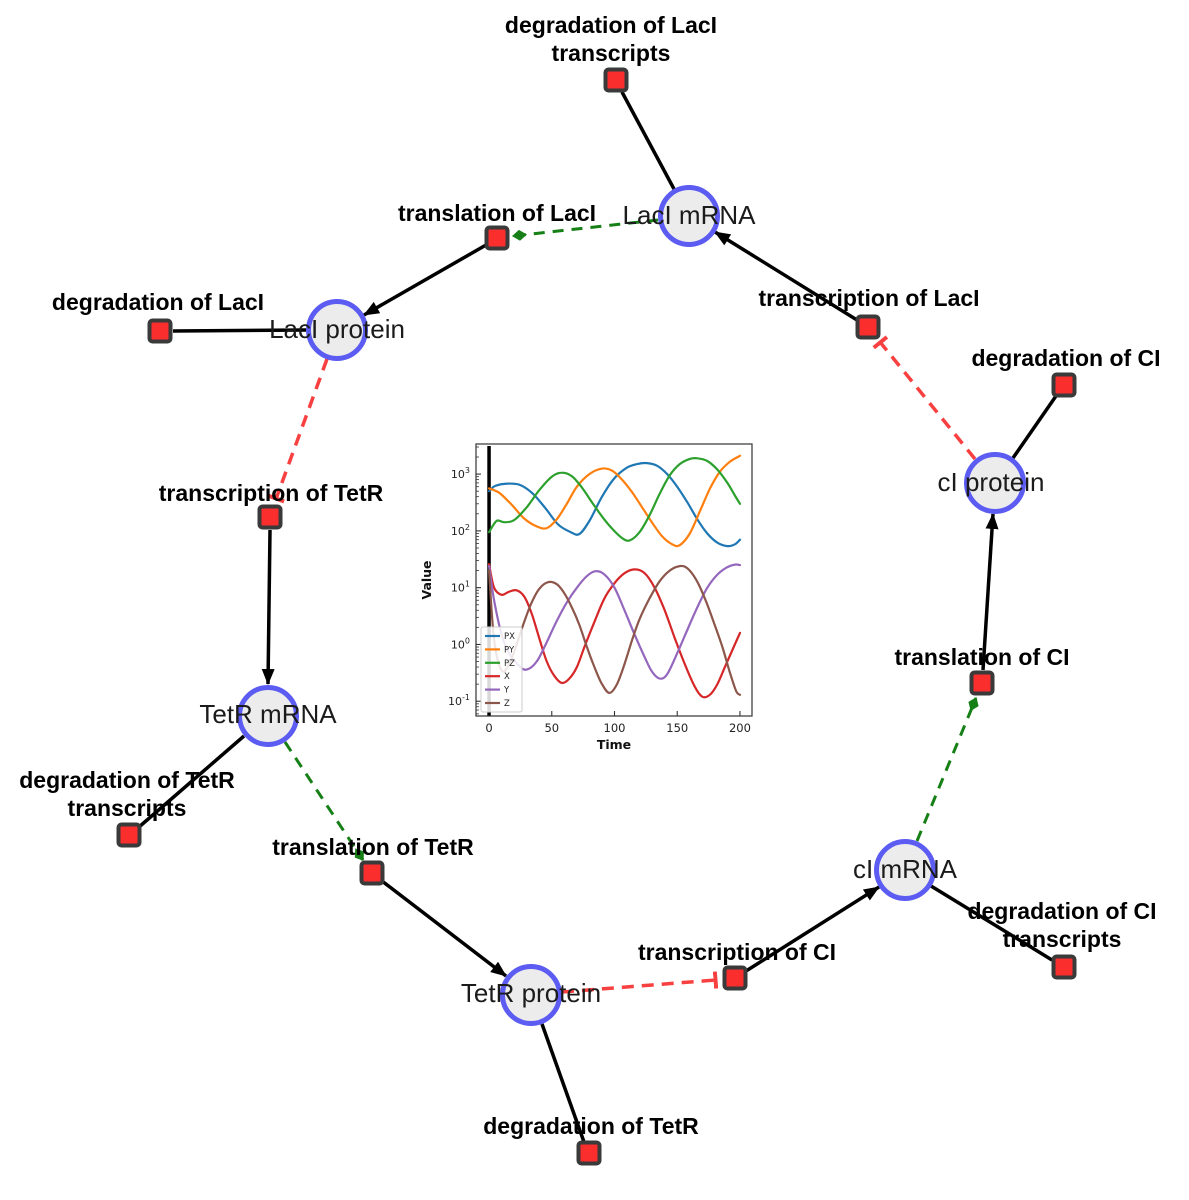 This screenshot has height=1200, width=1189. I want to click on node-label-tetr-mrna: TetR mRNA, so click(268, 714).